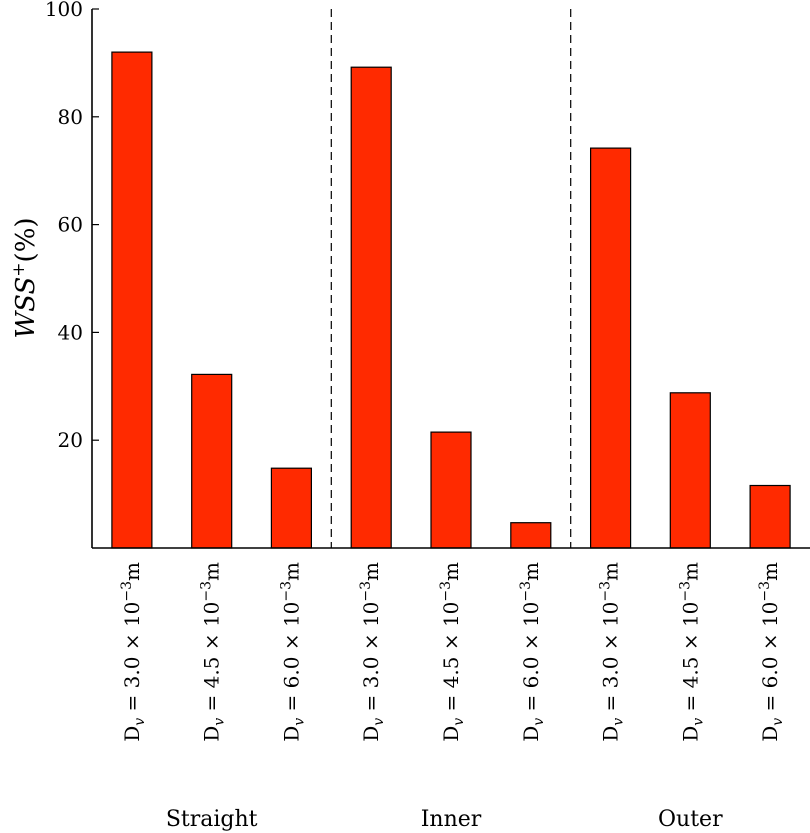 This screenshot has height=833, width=810. What do you see at coordinates (292, 652) in the screenshot?
I see `category-label-3: Dv = 6.0 × 10−3m` at bounding box center [292, 652].